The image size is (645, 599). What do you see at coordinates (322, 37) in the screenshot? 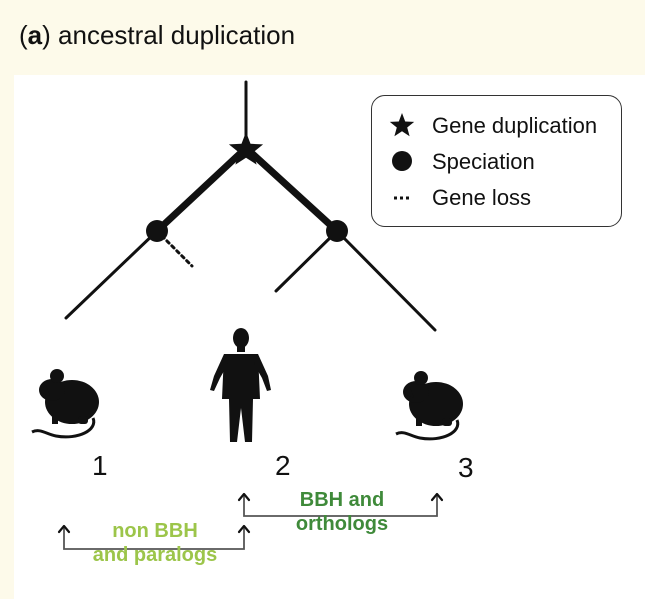
I see `background-band-top` at bounding box center [322, 37].